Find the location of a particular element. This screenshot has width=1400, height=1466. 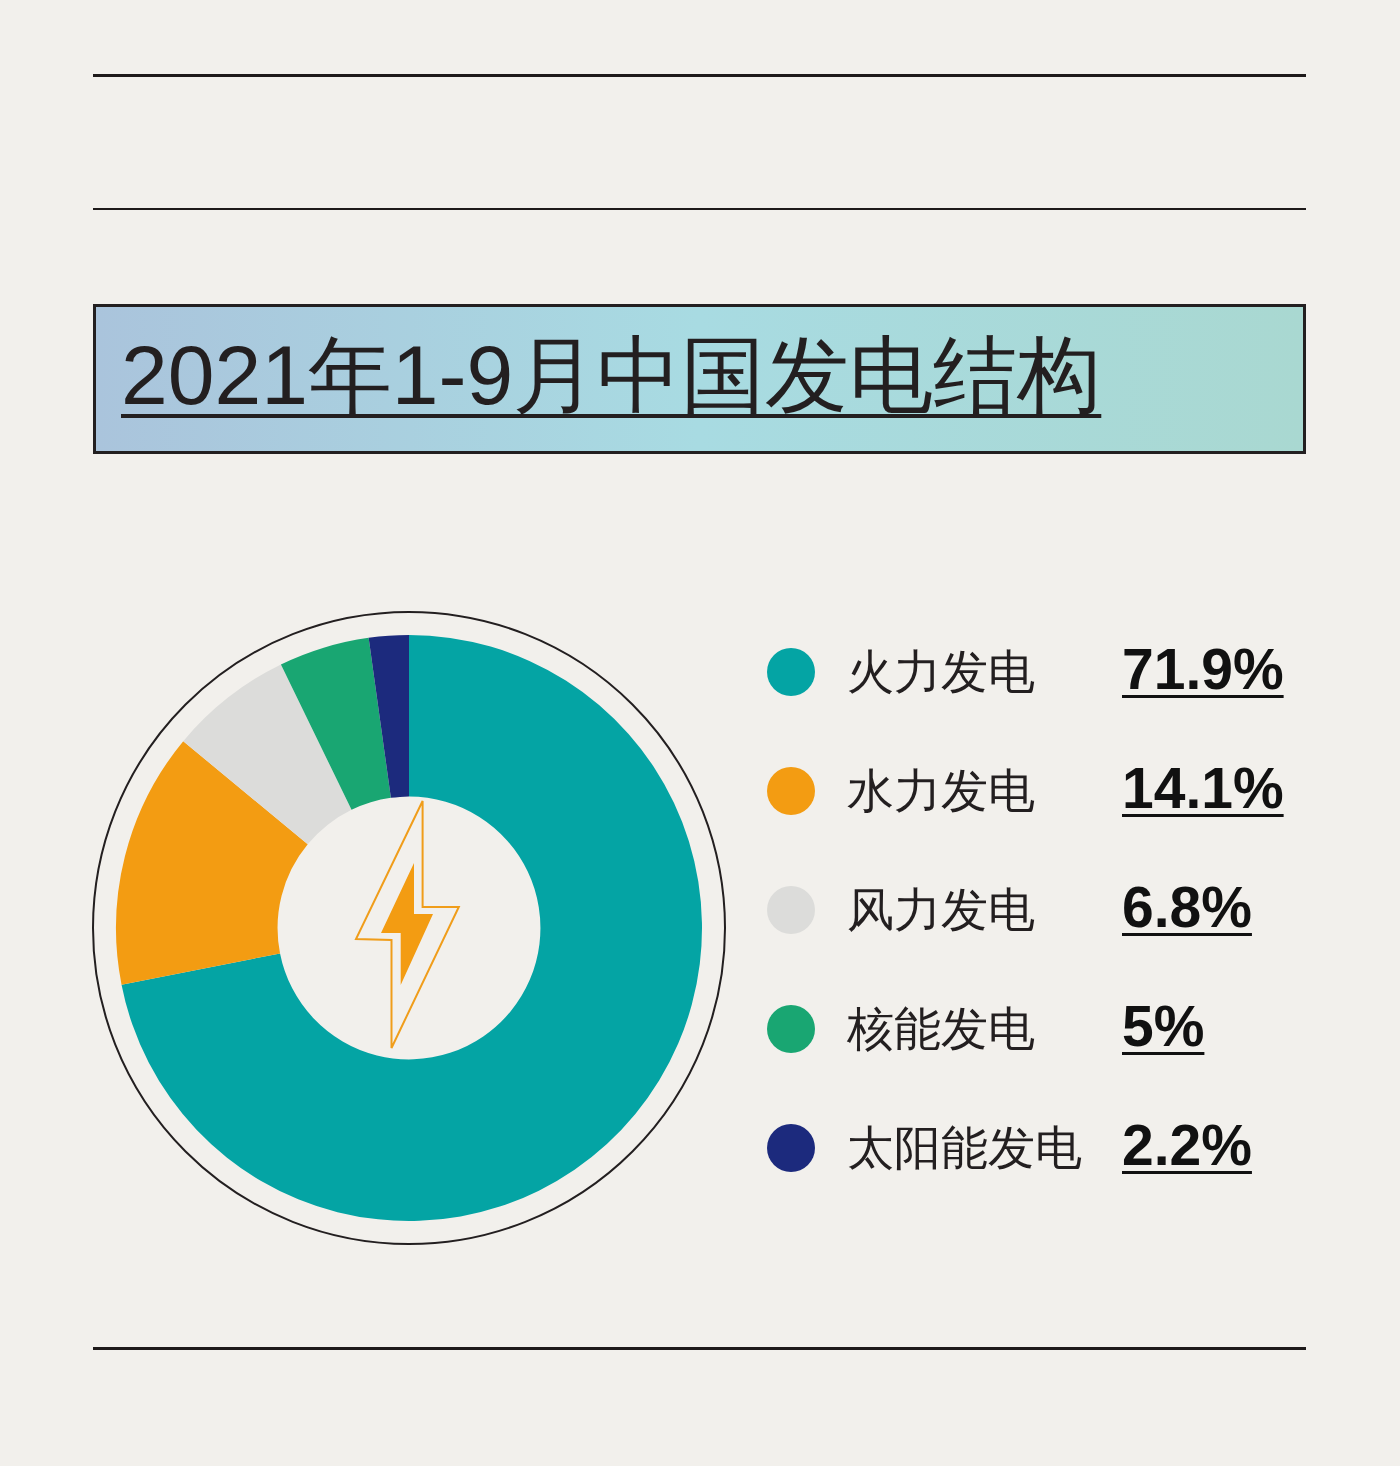

data-label: 2.2% is located at coordinates (1187, 1145).